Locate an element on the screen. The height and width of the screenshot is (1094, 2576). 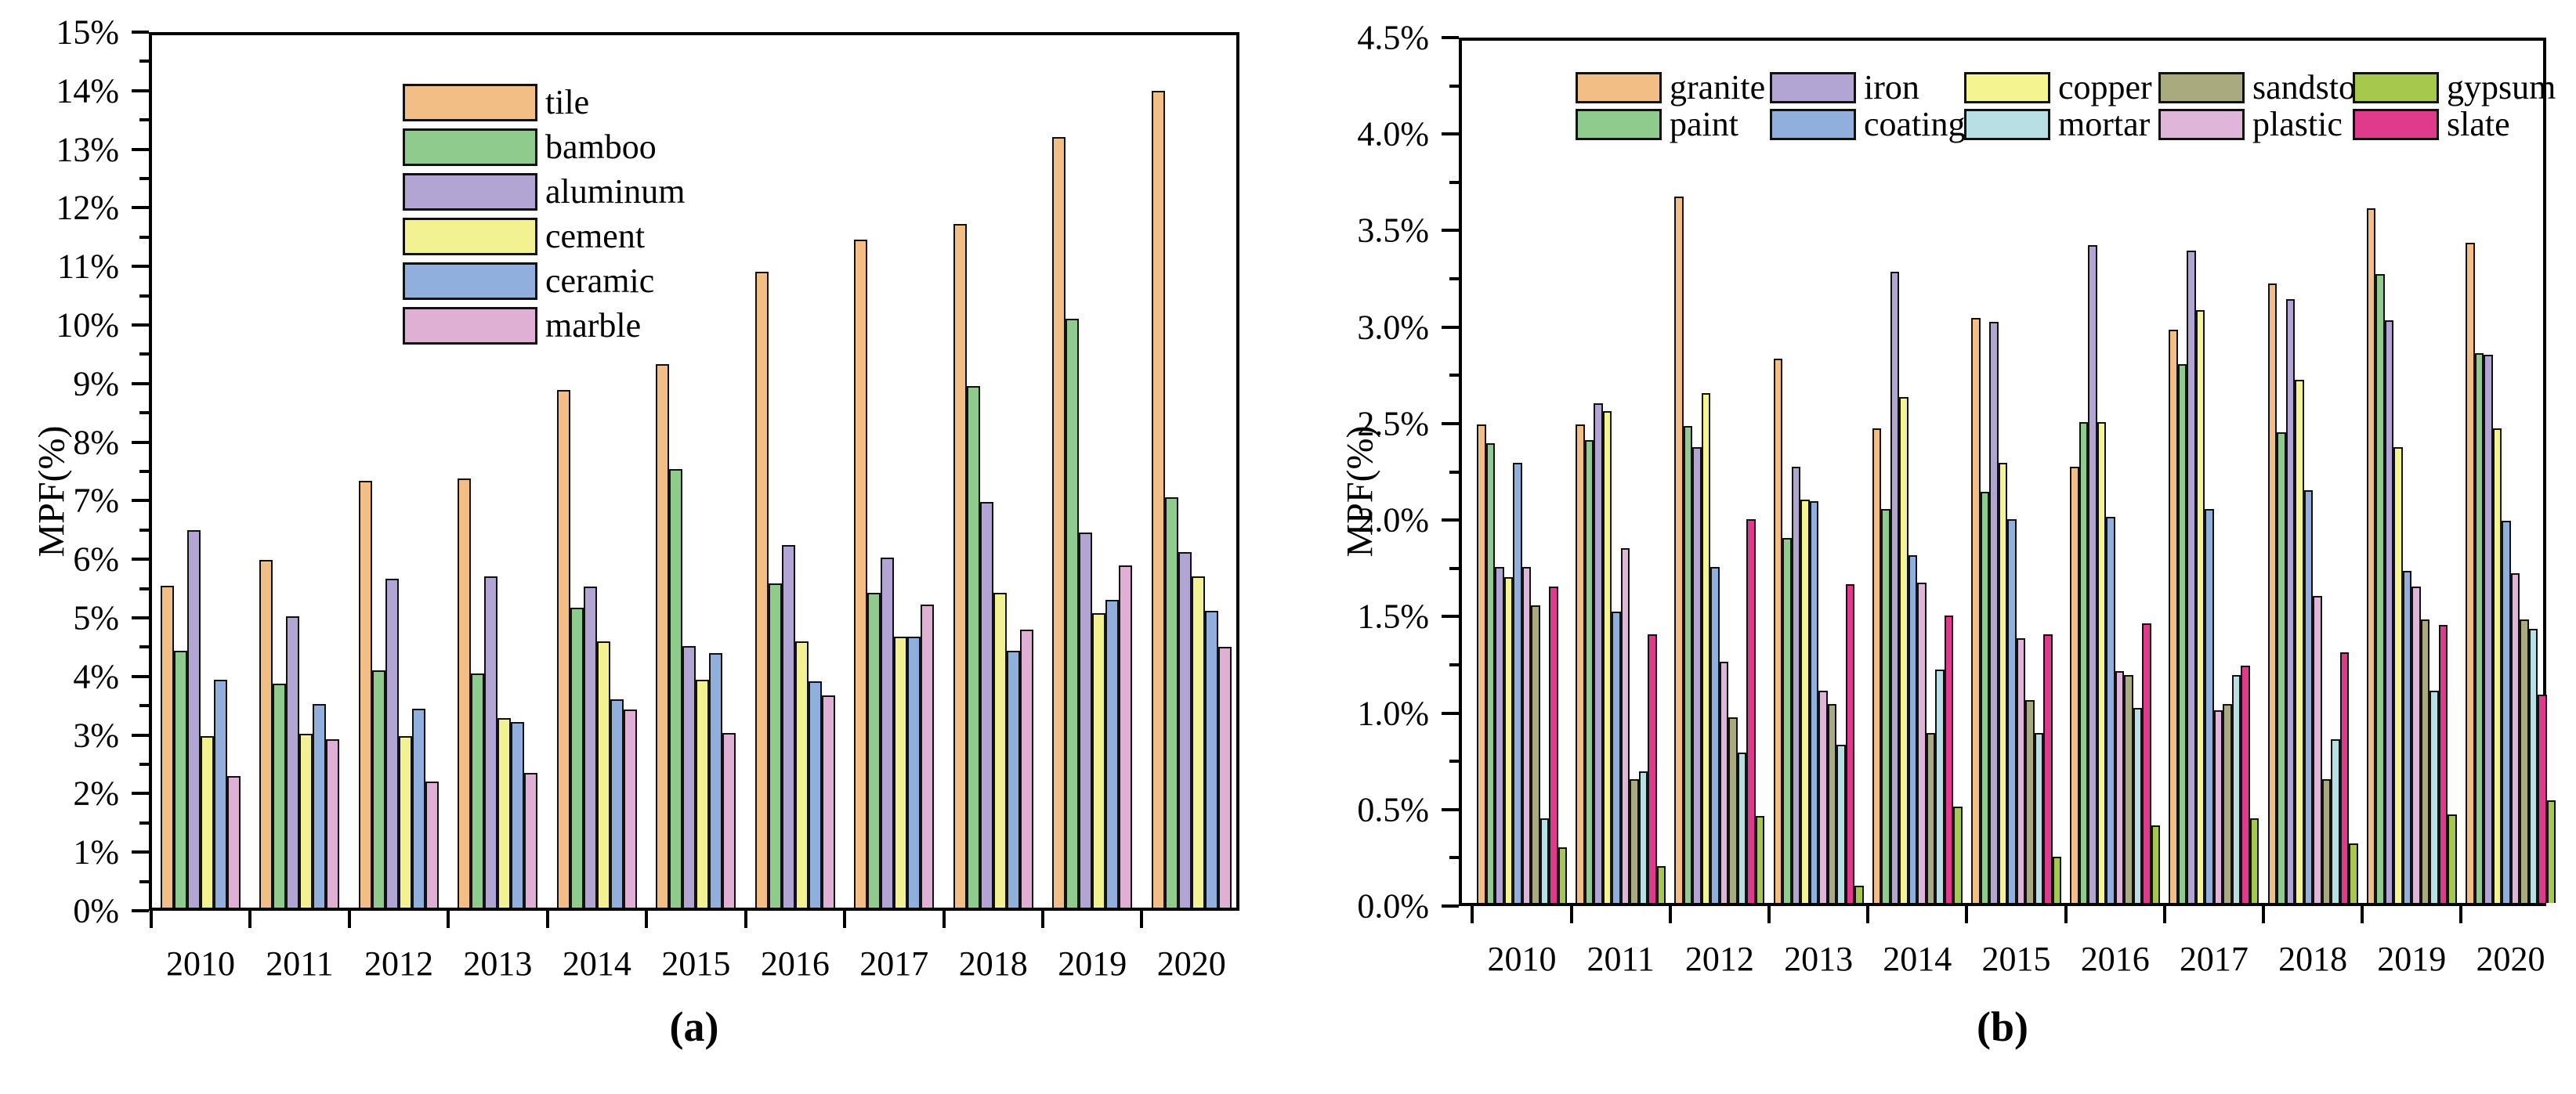
bar-plastic-2014 is located at coordinates (1922, 742).